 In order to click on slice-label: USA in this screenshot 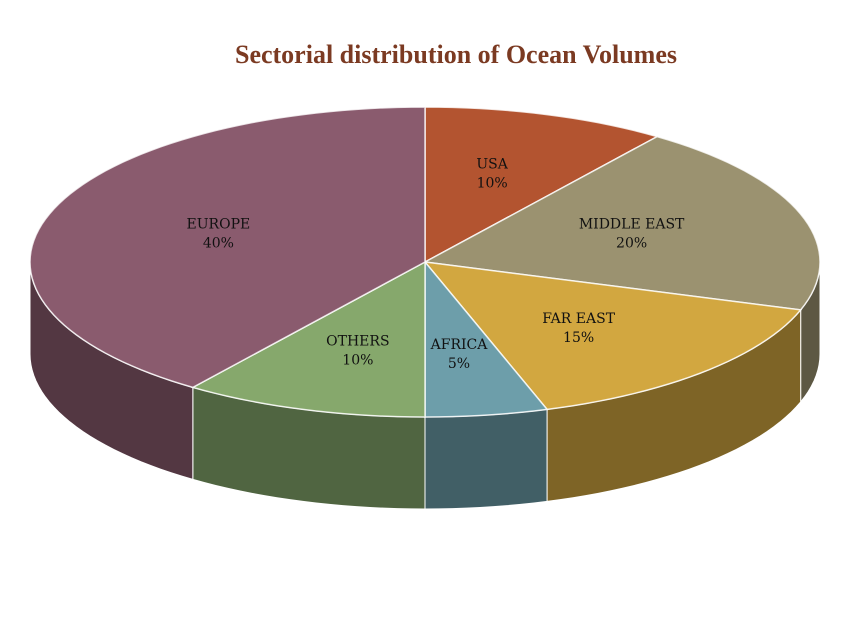, I will do `click(492, 165)`.